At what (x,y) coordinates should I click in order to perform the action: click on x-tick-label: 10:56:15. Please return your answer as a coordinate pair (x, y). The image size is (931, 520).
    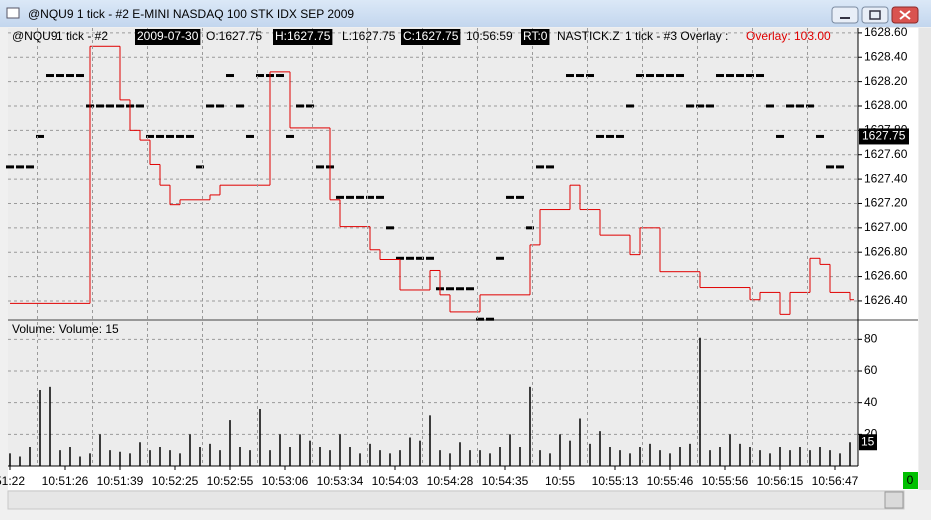
    Looking at the image, I should click on (780, 481).